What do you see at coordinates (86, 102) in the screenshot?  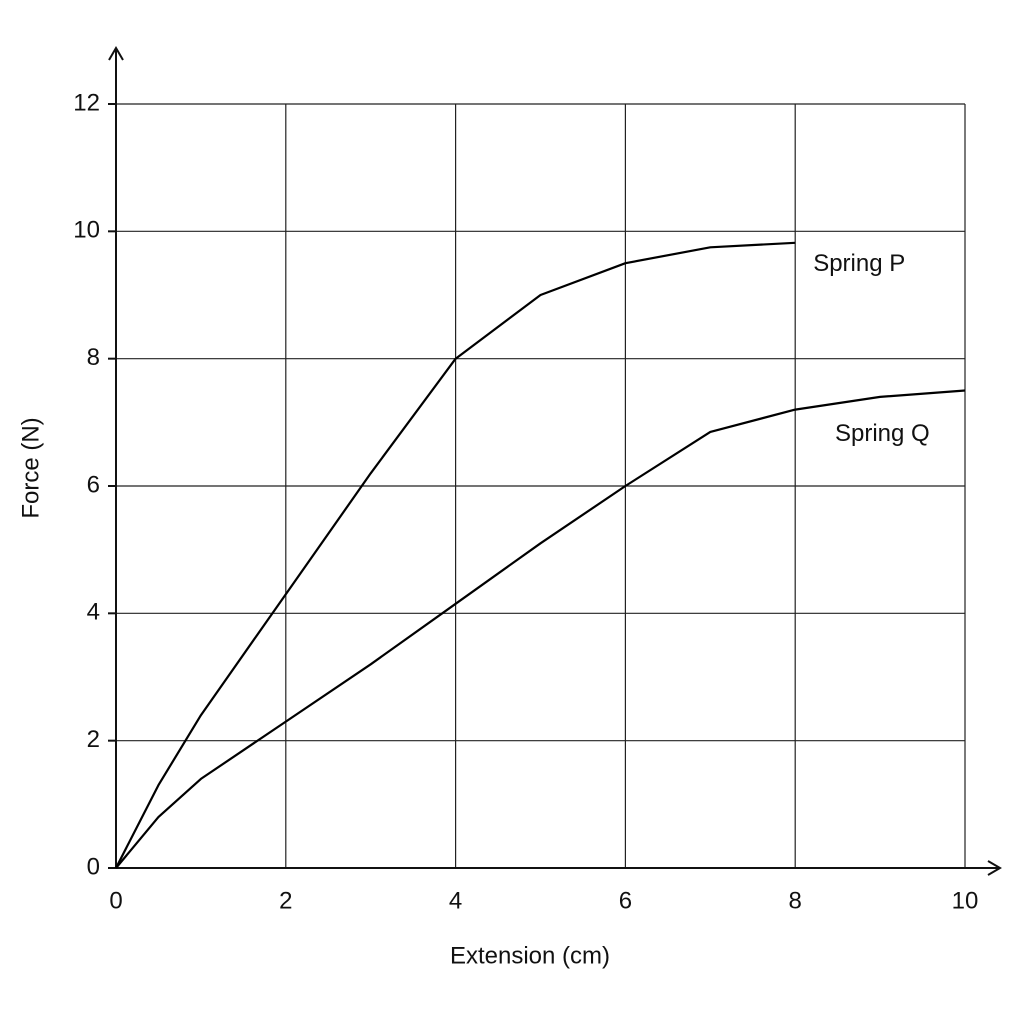 I see `y-tick-label: 12` at bounding box center [86, 102].